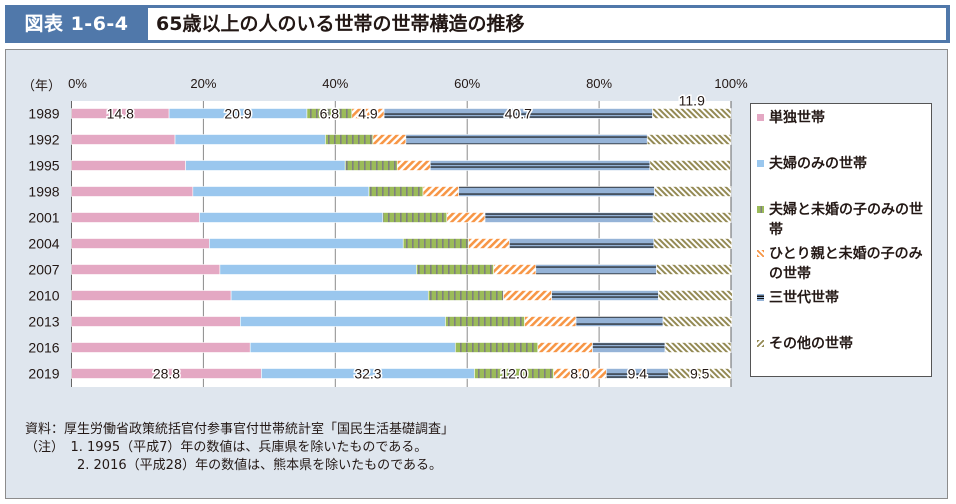  I want to click on x-tick-label: 0%, so click(77, 83).